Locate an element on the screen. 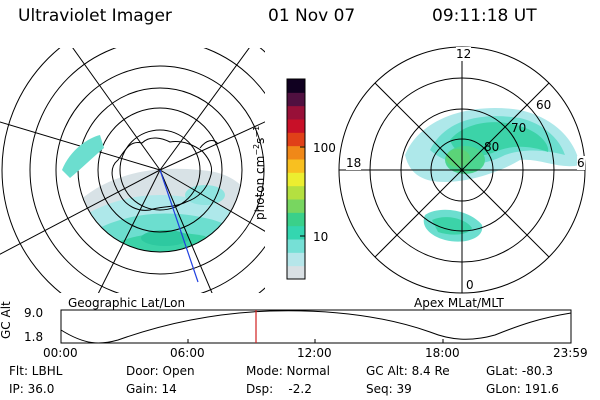 This screenshot has width=600, height=400. glon-info: GLon: 191.6 is located at coordinates (522, 389).